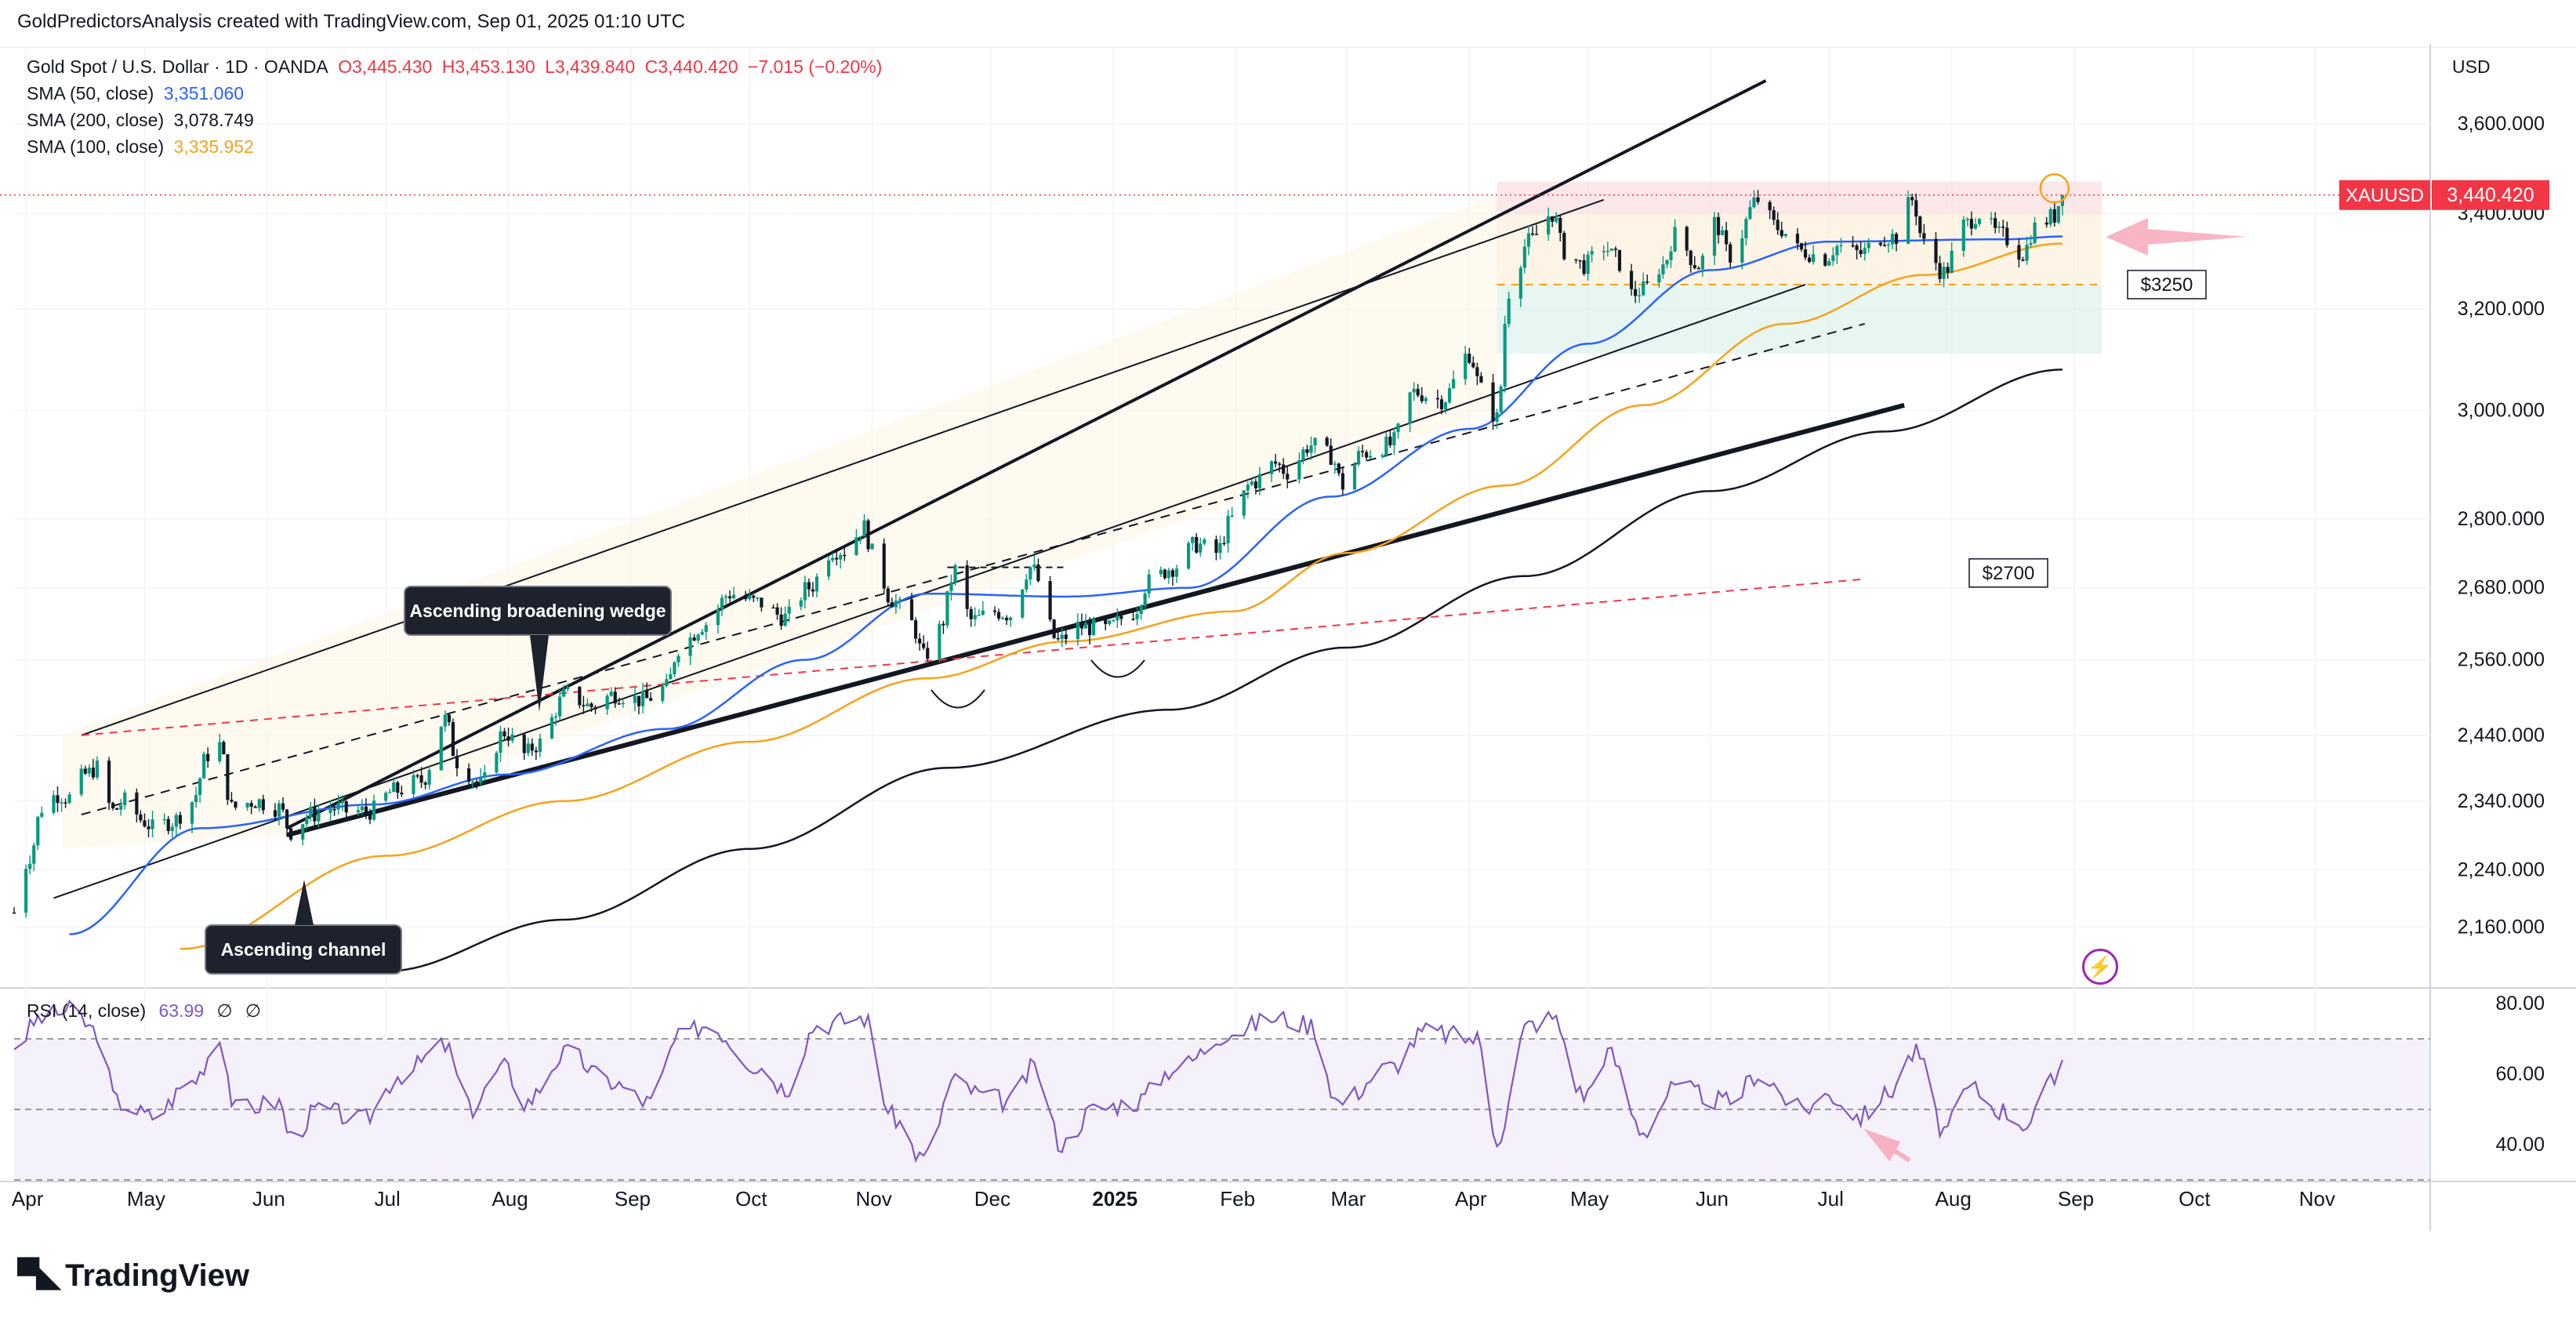  I want to click on time-tick-label: Apr, so click(1471, 1199).